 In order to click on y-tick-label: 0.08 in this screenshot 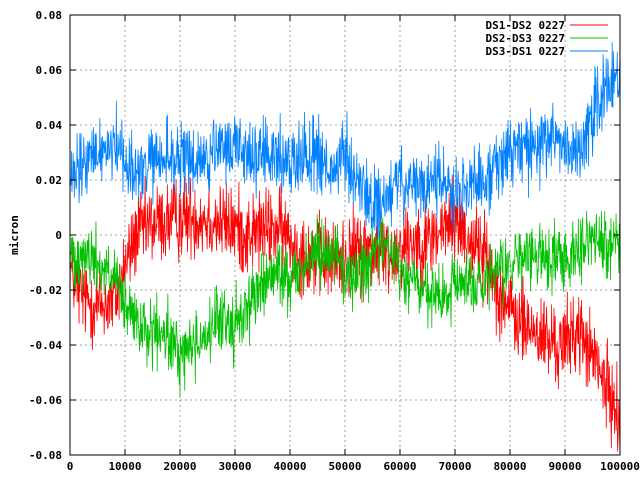, I will do `click(49, 15)`.